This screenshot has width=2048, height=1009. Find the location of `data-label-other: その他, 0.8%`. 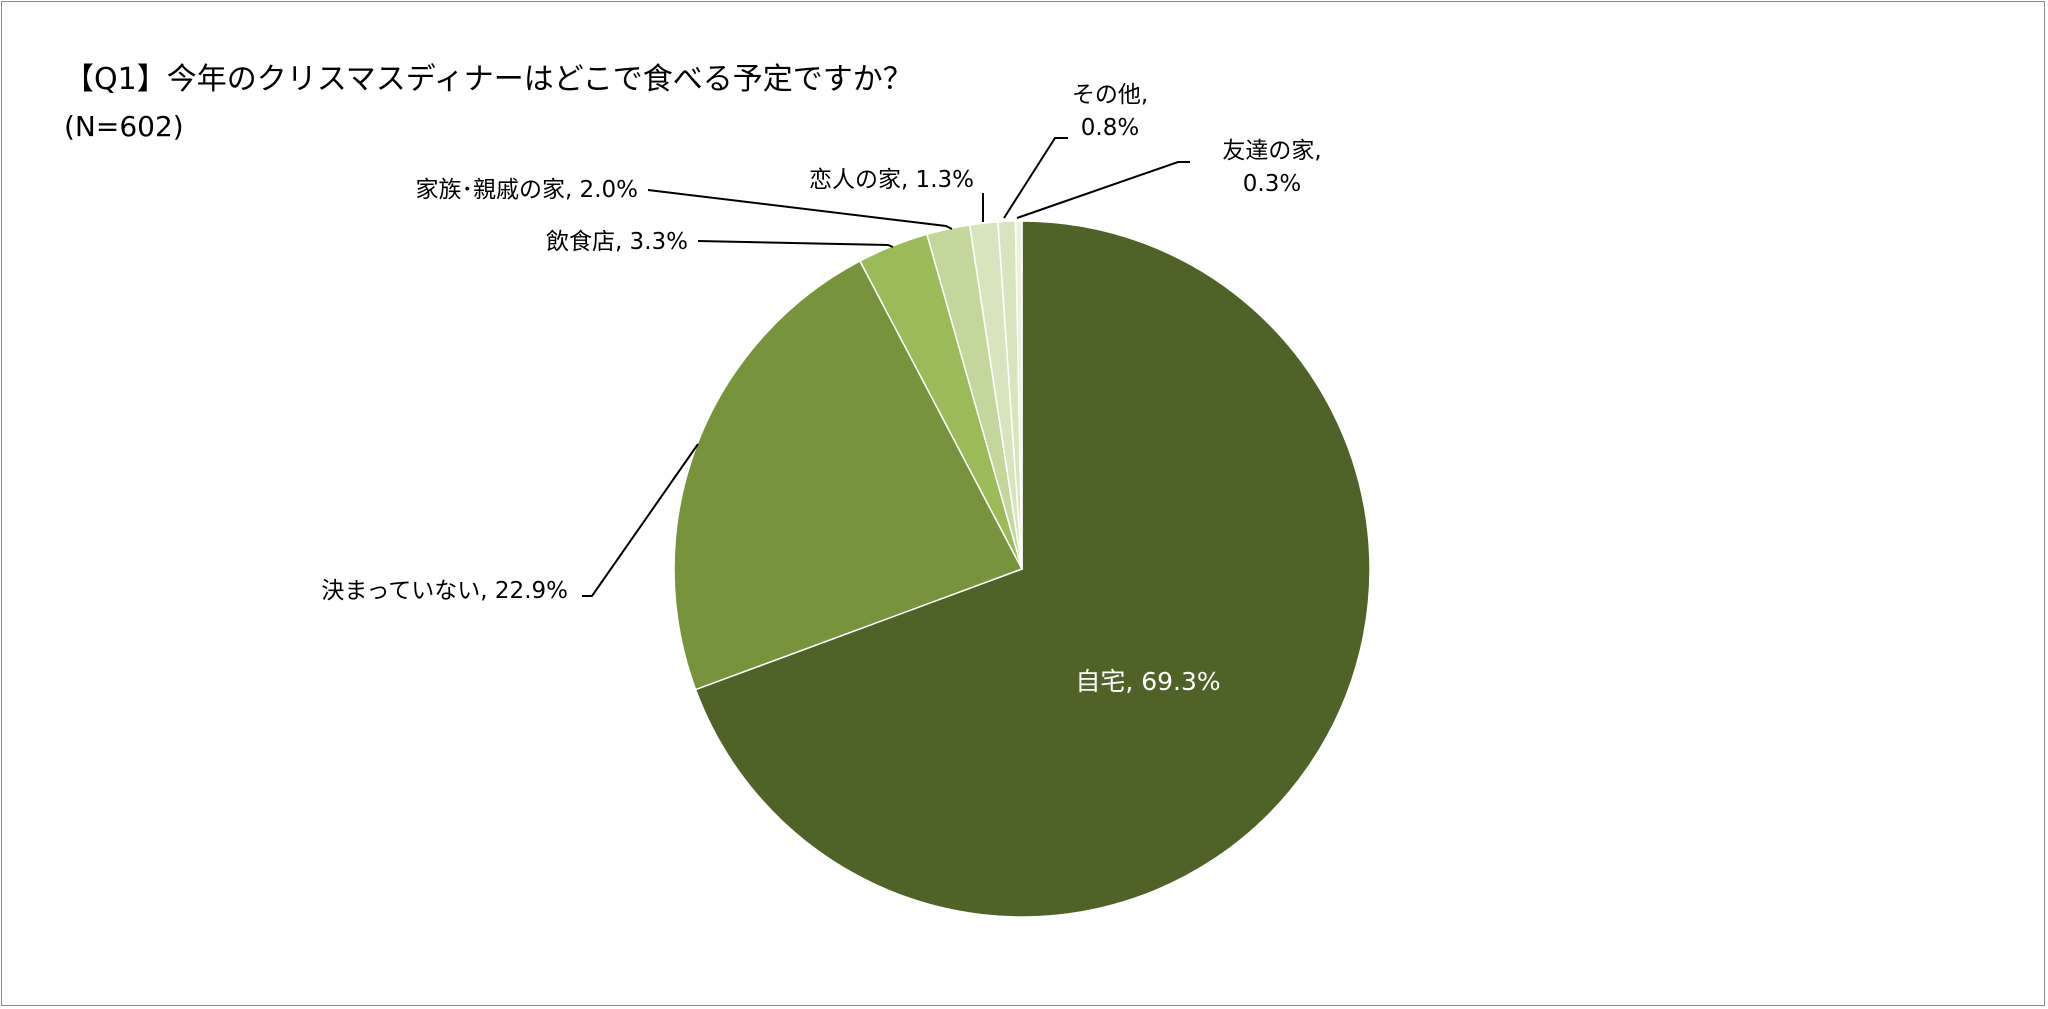

data-label-other: その他, 0.8% is located at coordinates (1110, 111).